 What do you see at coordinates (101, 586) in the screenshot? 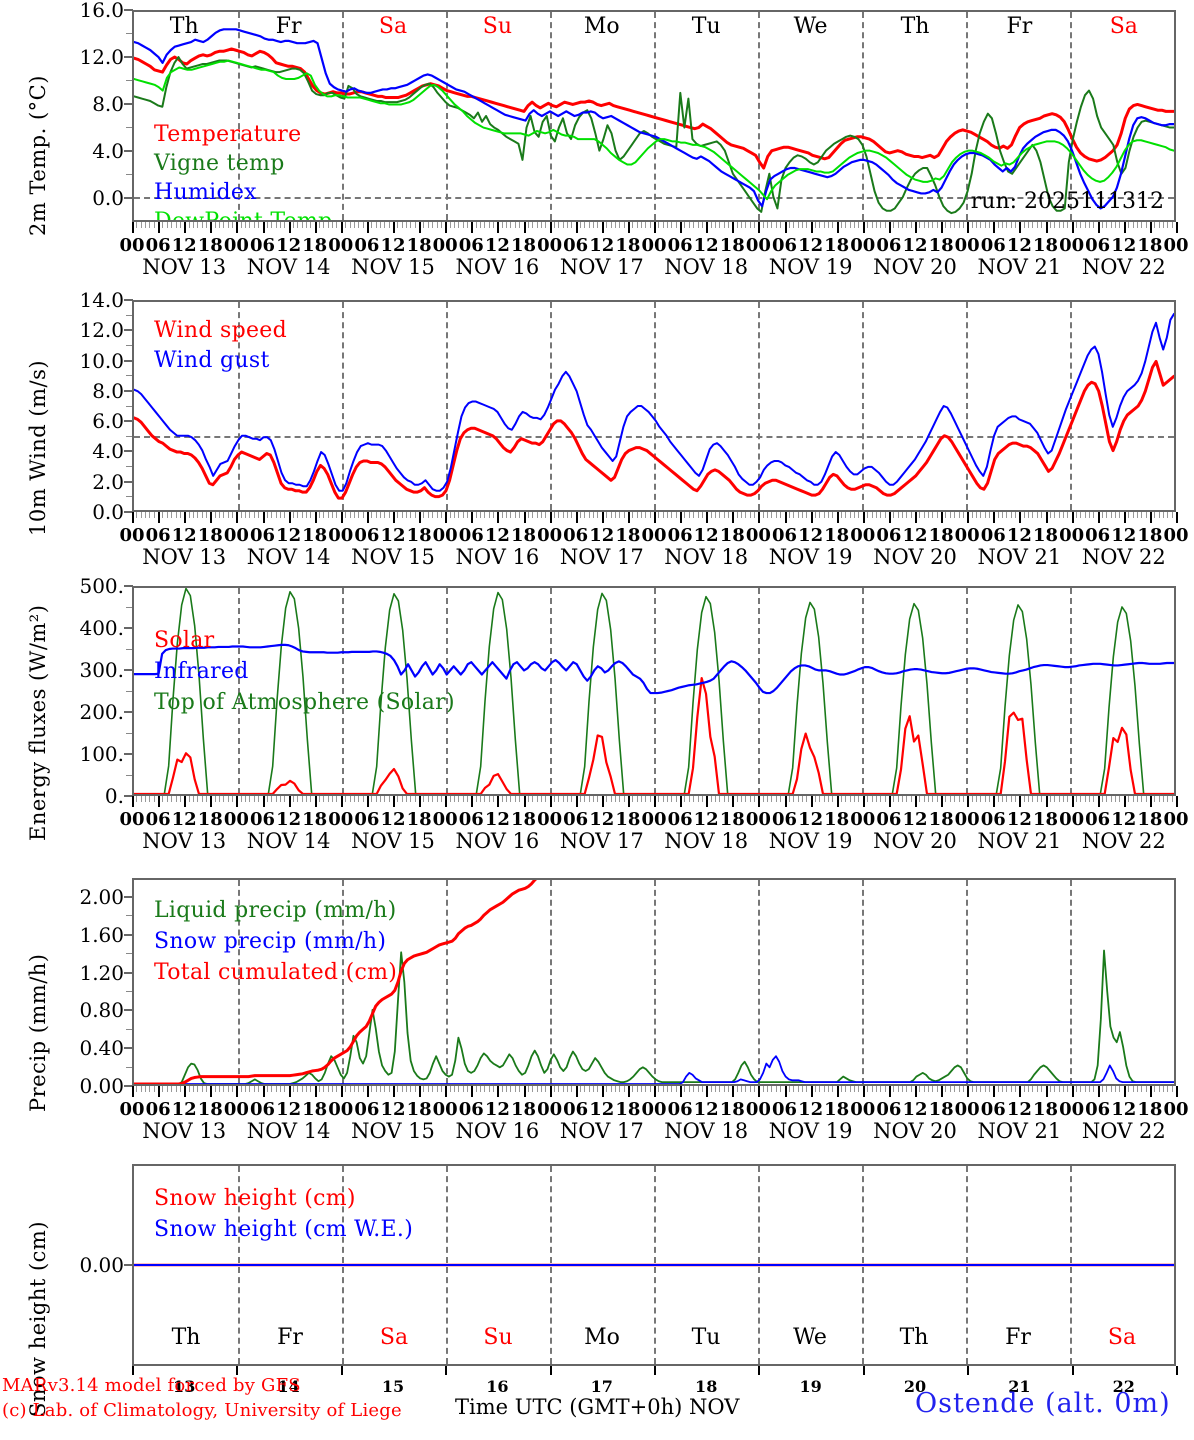
I see `energy-ytick-label: 500.` at bounding box center [101, 586].